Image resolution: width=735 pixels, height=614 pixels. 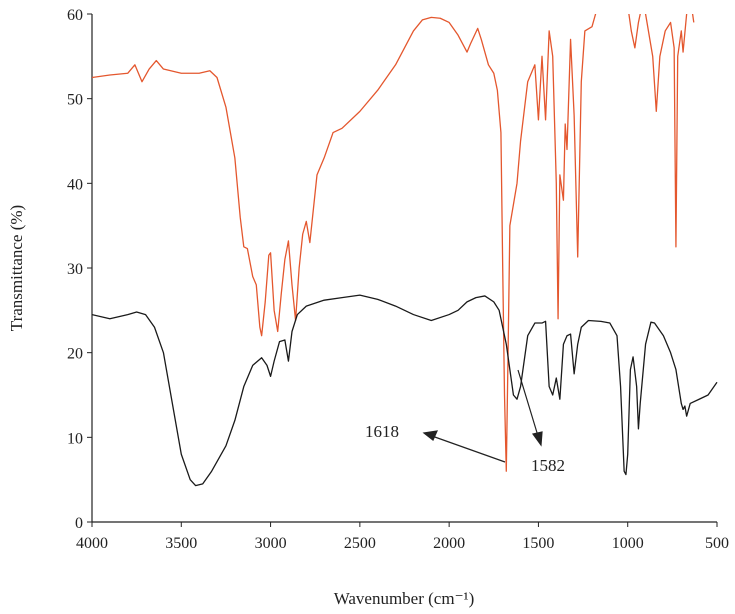 What do you see at coordinates (482, 416) in the screenshot?
I see `annotation-arrows` at bounding box center [482, 416].